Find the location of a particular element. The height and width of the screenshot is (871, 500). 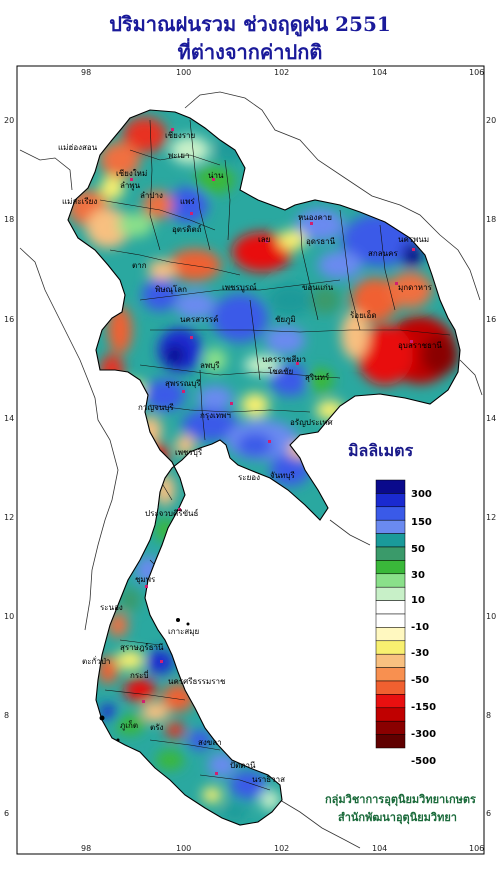

place-label: แม่ฮ่องสอน is located at coordinates (78, 147).